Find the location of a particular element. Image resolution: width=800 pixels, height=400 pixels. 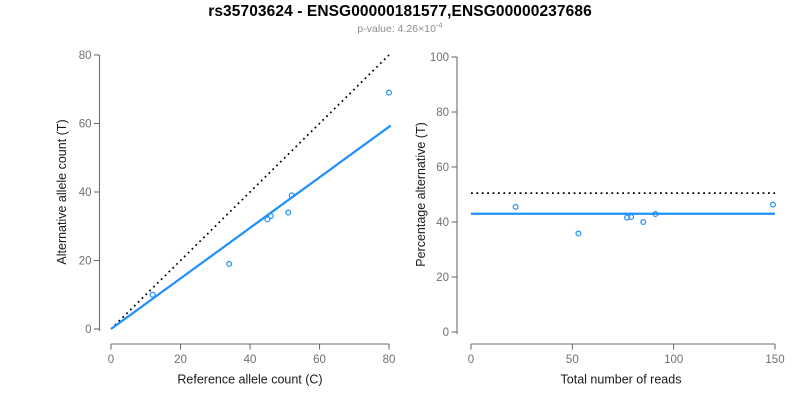

figure-subtitle: p-value: 4.26×10-4 is located at coordinates (400, 27).